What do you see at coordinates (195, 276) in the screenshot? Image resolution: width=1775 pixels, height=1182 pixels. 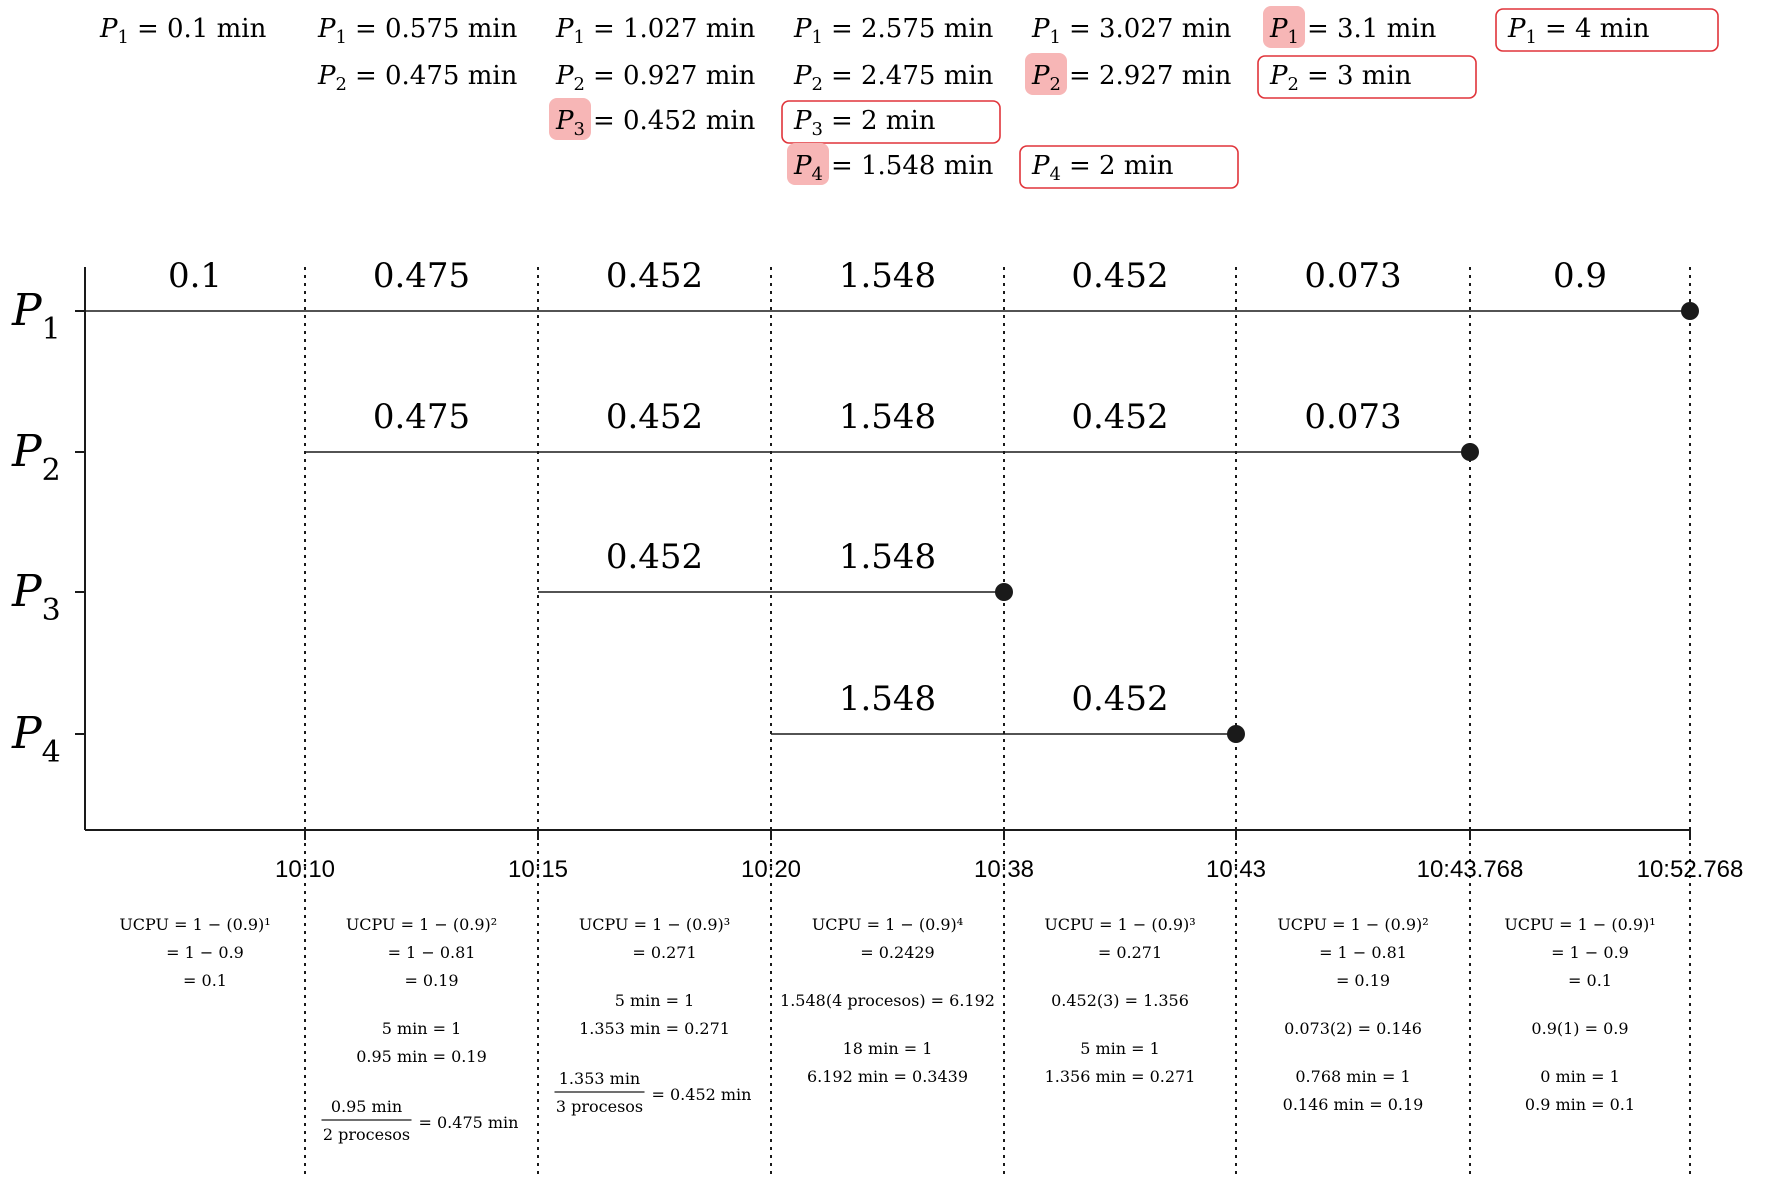 I see `segment-duration: 0.1` at bounding box center [195, 276].